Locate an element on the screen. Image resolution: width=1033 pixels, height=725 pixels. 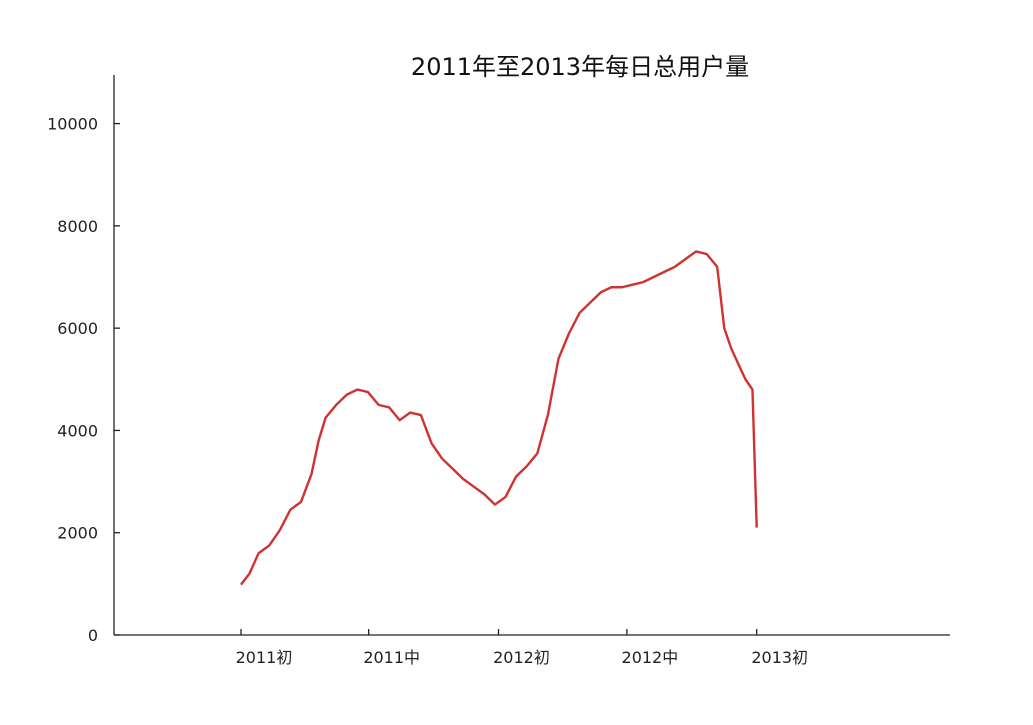
x-tick-label: 2011初 is located at coordinates (264, 657).